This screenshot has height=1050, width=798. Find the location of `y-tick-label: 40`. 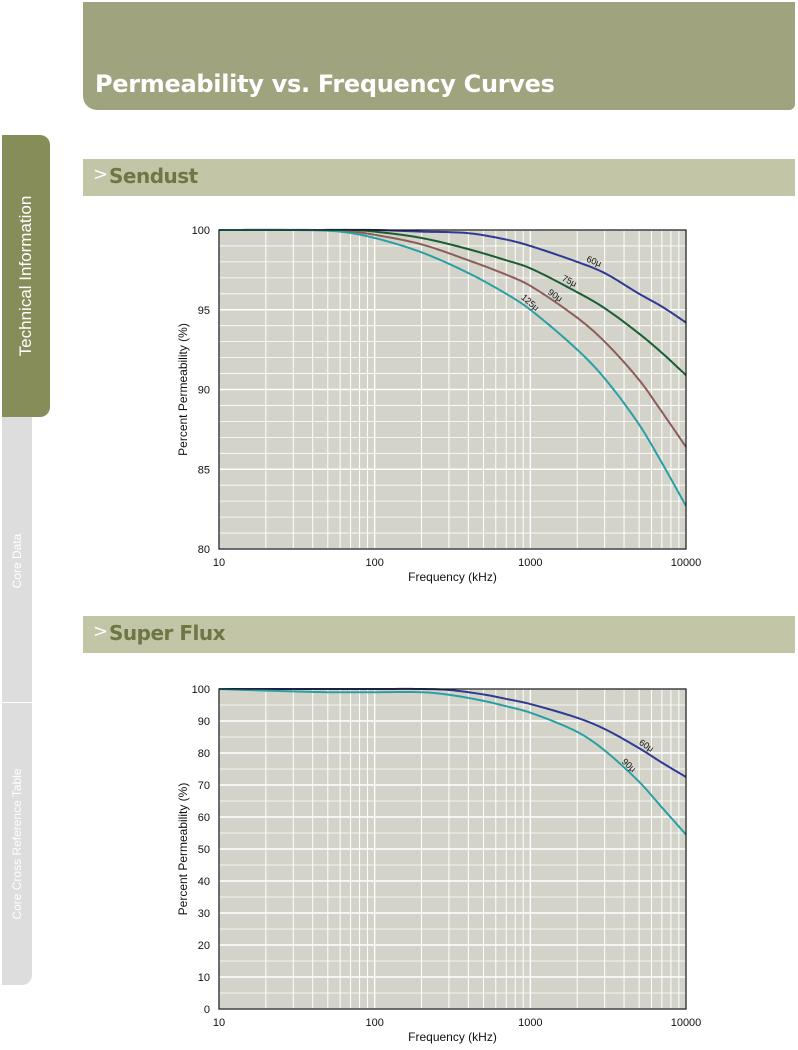

y-tick-label: 40 is located at coordinates (204, 882).